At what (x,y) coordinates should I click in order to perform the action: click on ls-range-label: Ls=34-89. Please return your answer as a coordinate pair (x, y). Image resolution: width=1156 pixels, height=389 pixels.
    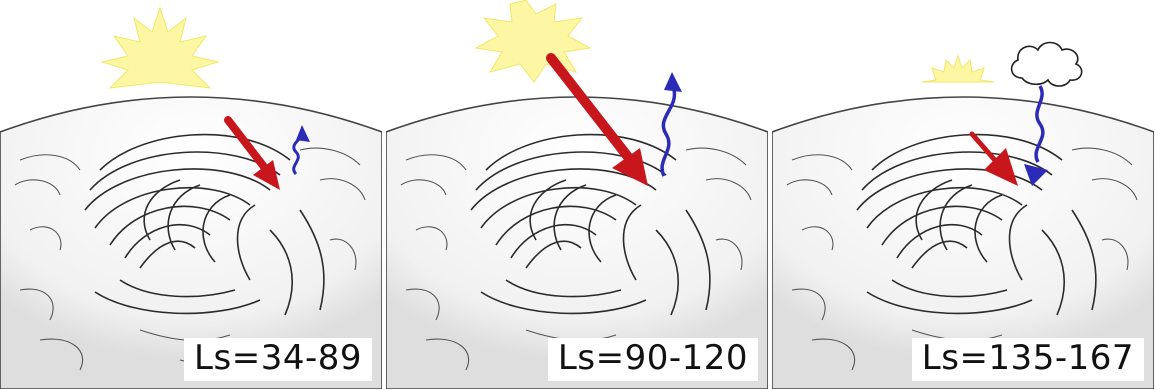
    Looking at the image, I should click on (278, 359).